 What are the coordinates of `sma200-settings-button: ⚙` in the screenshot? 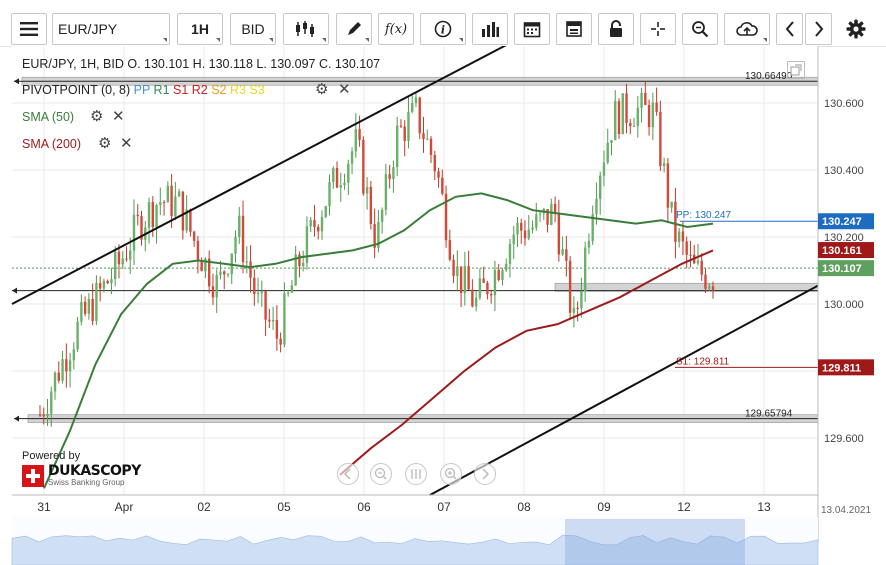 It's located at (105, 143).